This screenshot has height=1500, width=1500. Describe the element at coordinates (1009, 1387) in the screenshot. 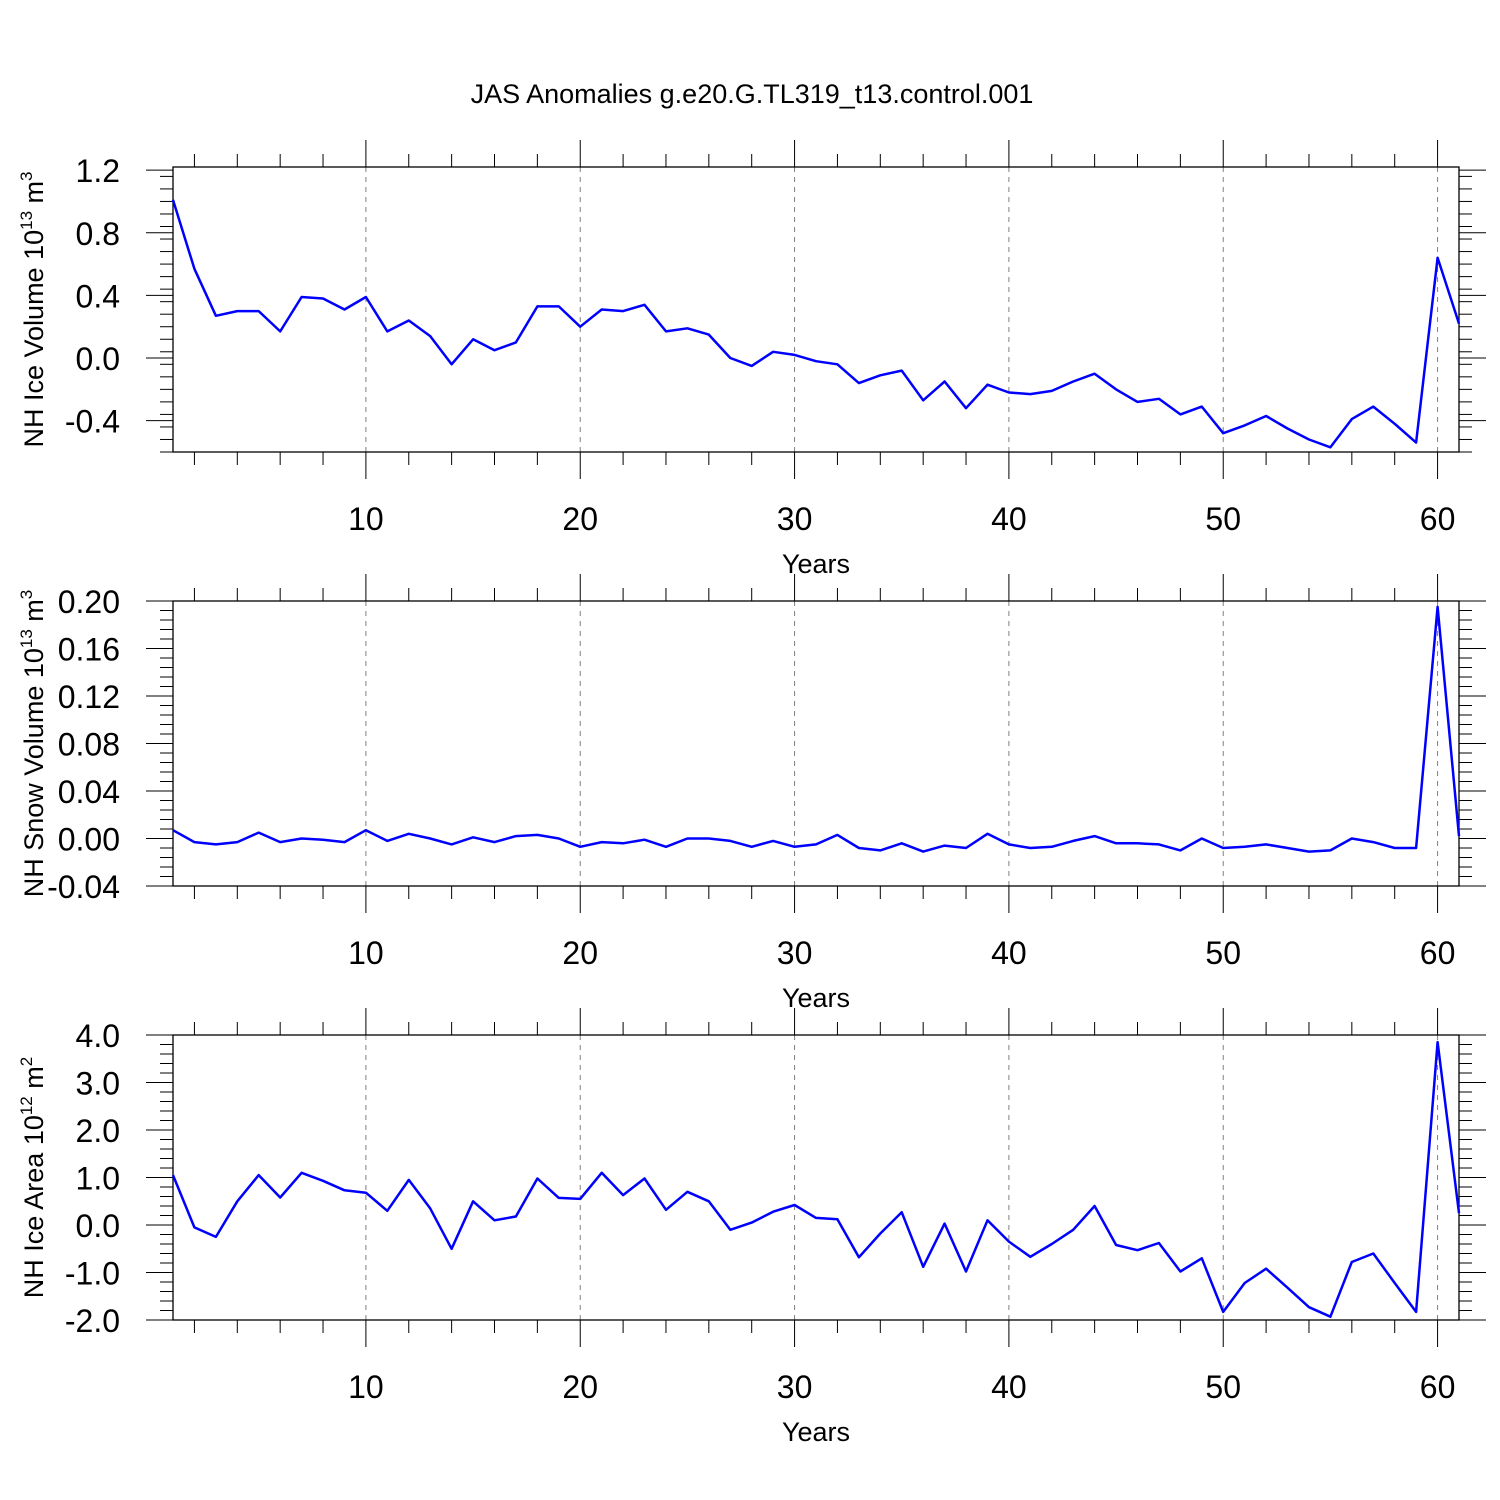

I see `ice-area-x-tick-label: 40` at that location.